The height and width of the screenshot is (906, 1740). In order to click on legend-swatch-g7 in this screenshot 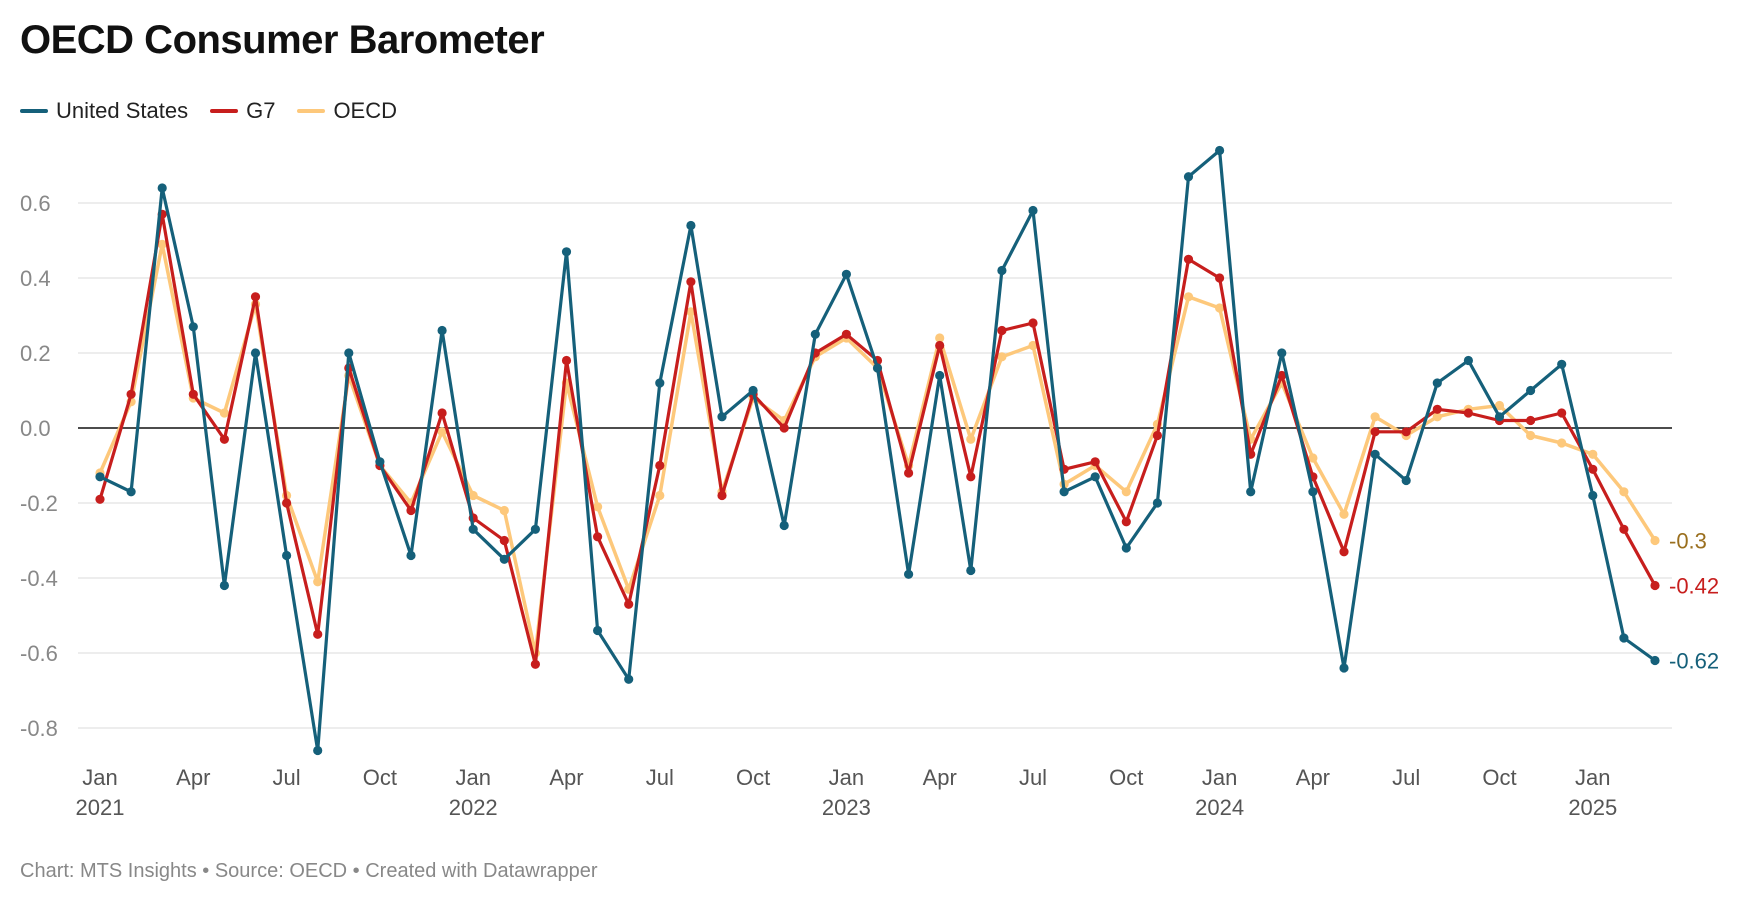, I will do `click(224, 111)`.